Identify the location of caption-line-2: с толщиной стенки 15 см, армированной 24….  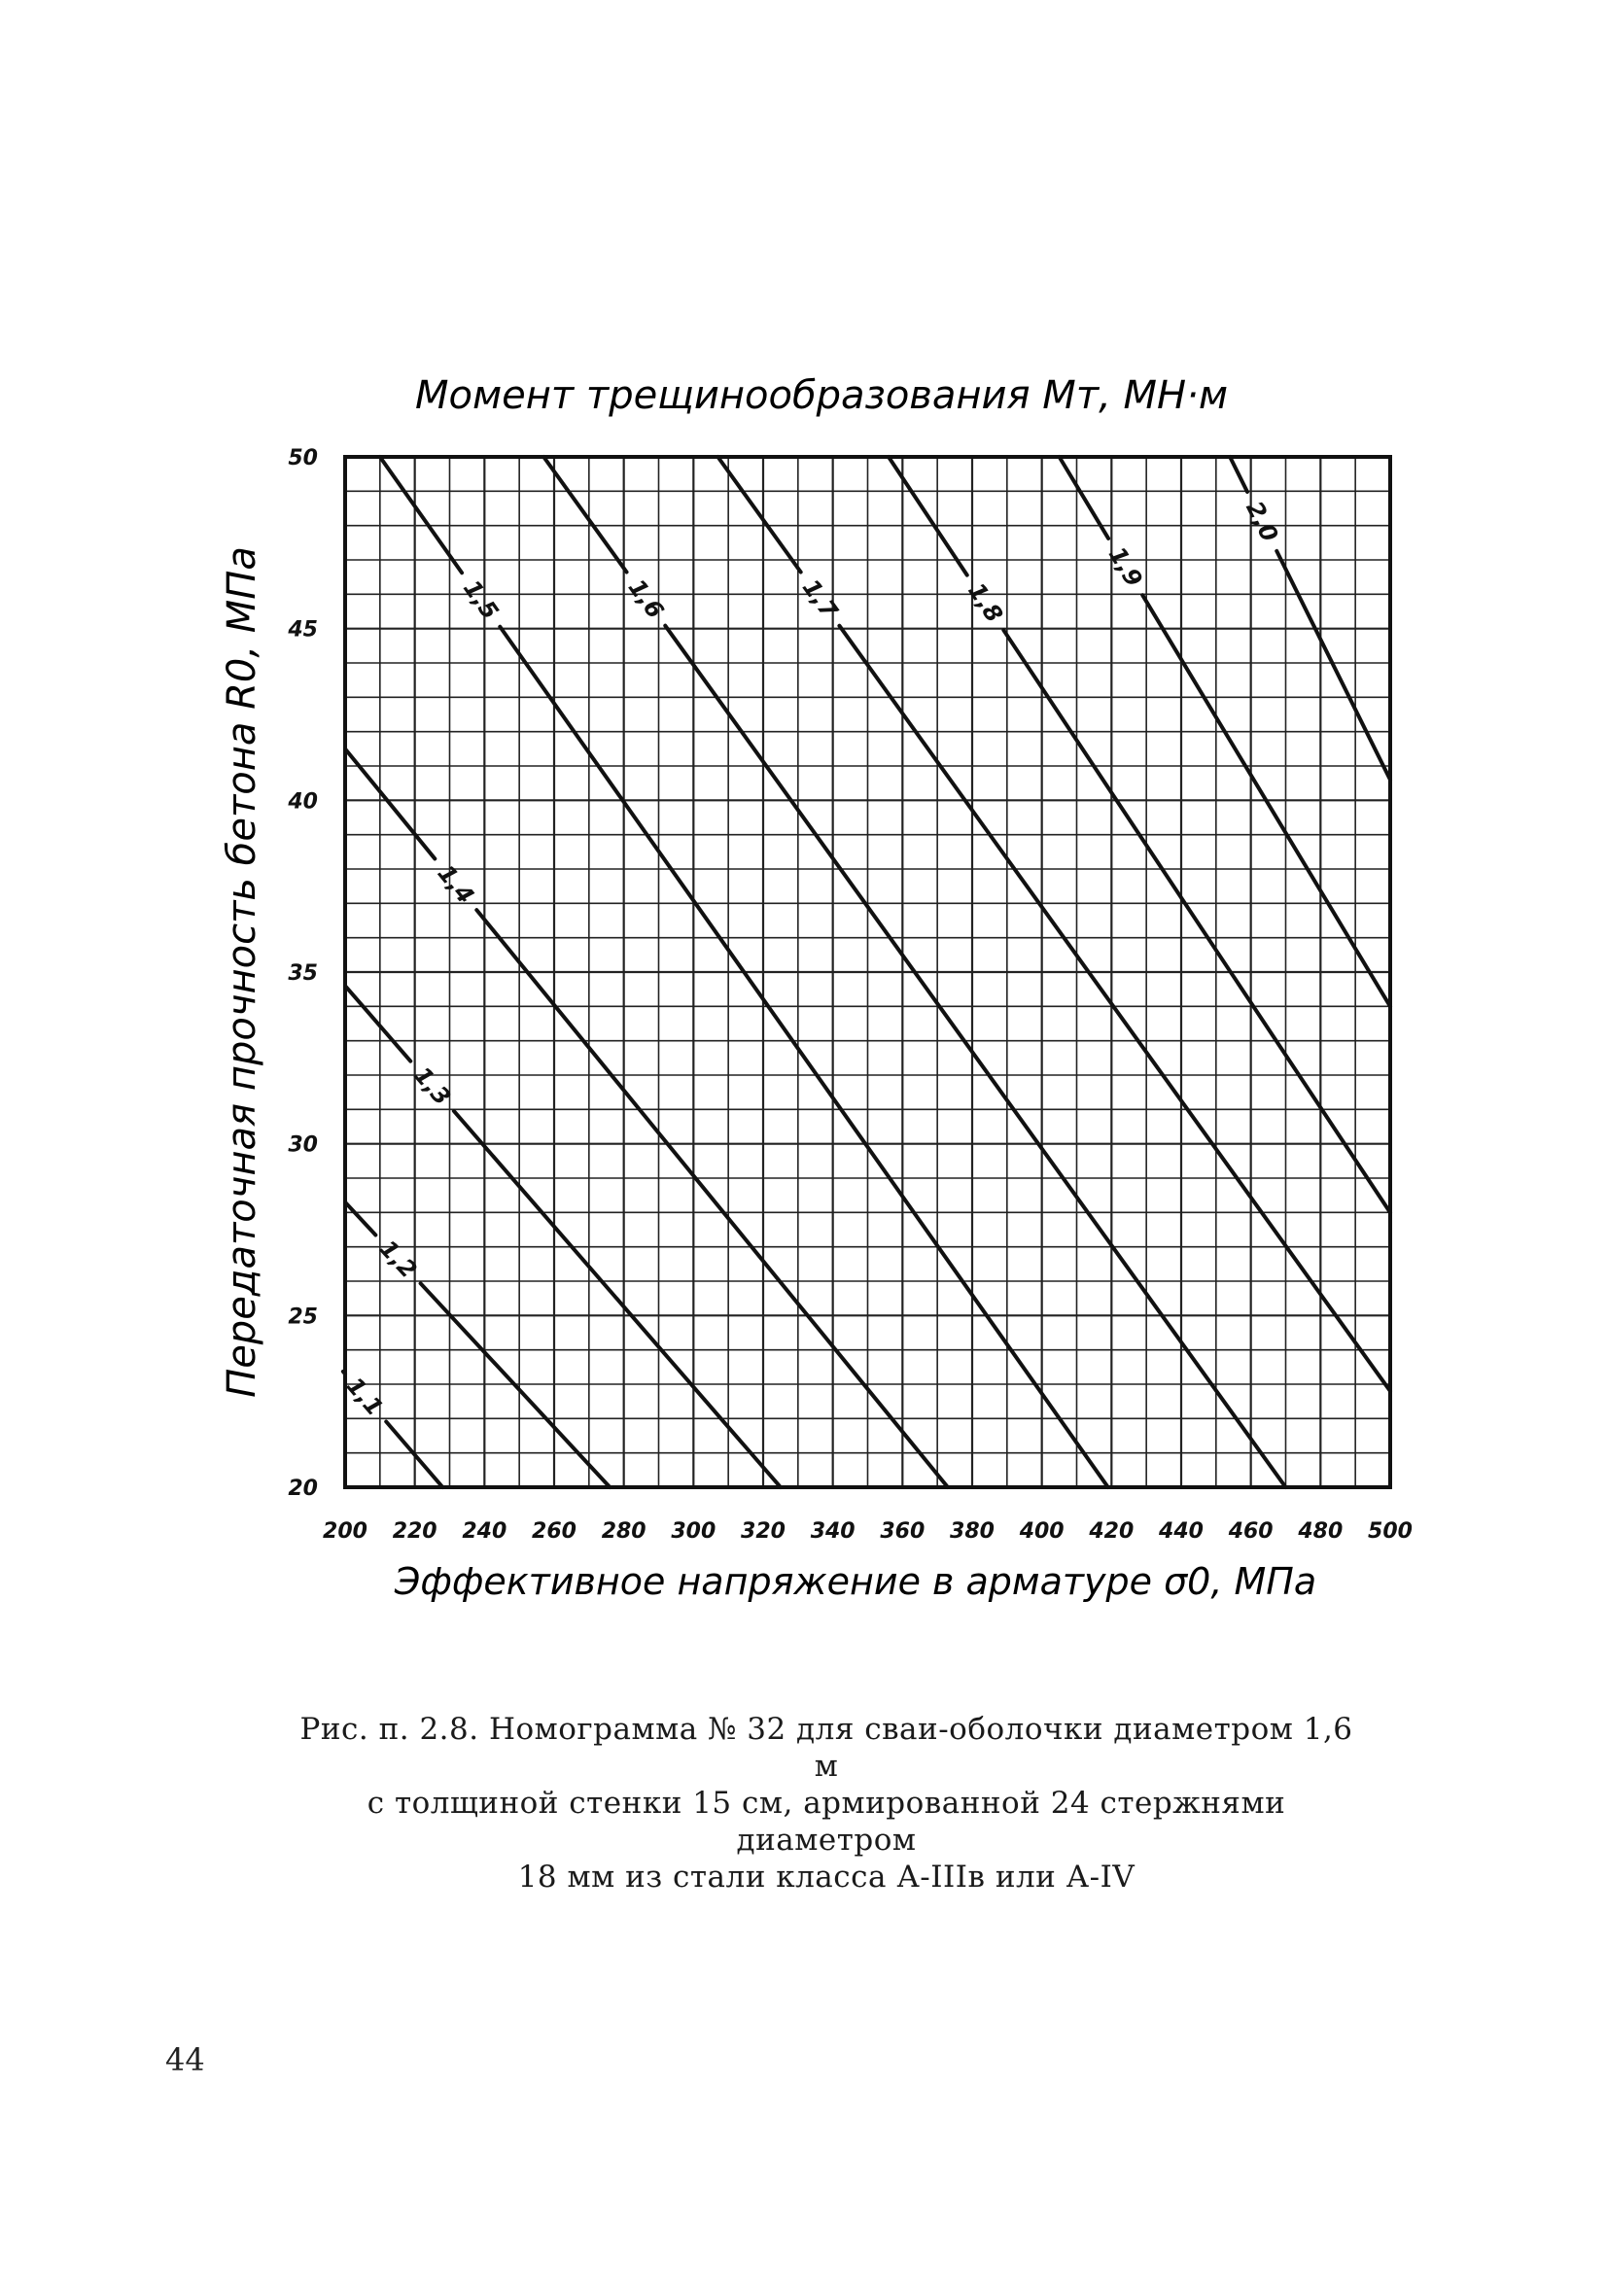
(826, 1822).